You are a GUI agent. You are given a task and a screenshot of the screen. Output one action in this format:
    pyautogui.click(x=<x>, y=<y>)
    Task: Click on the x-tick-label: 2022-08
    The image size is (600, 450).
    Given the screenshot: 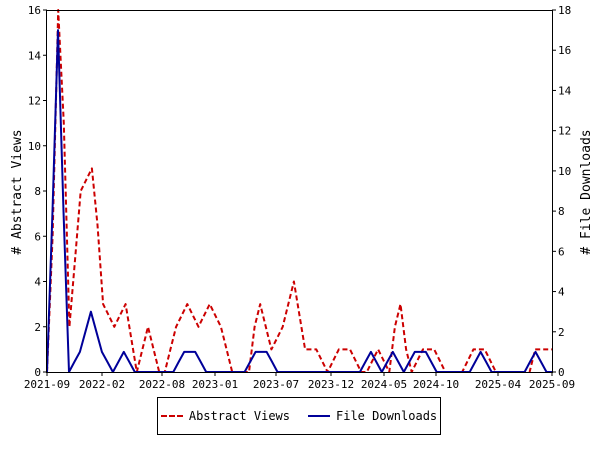 What is the action you would take?
    pyautogui.click(x=162, y=384)
    